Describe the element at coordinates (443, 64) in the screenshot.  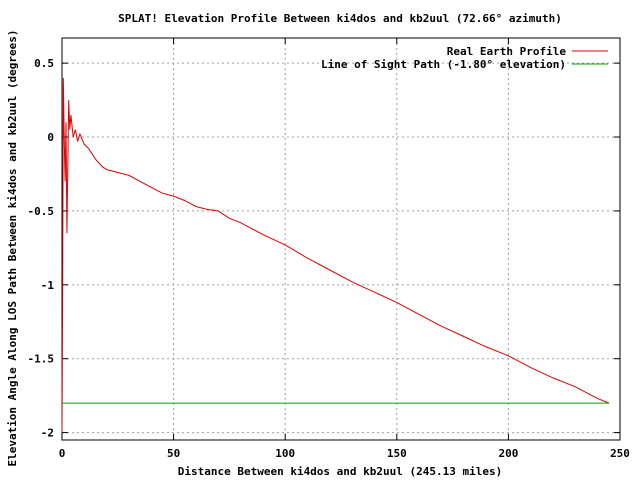
I see `legend-label: Line of Sight Path (-1.80° elevation)` at that location.